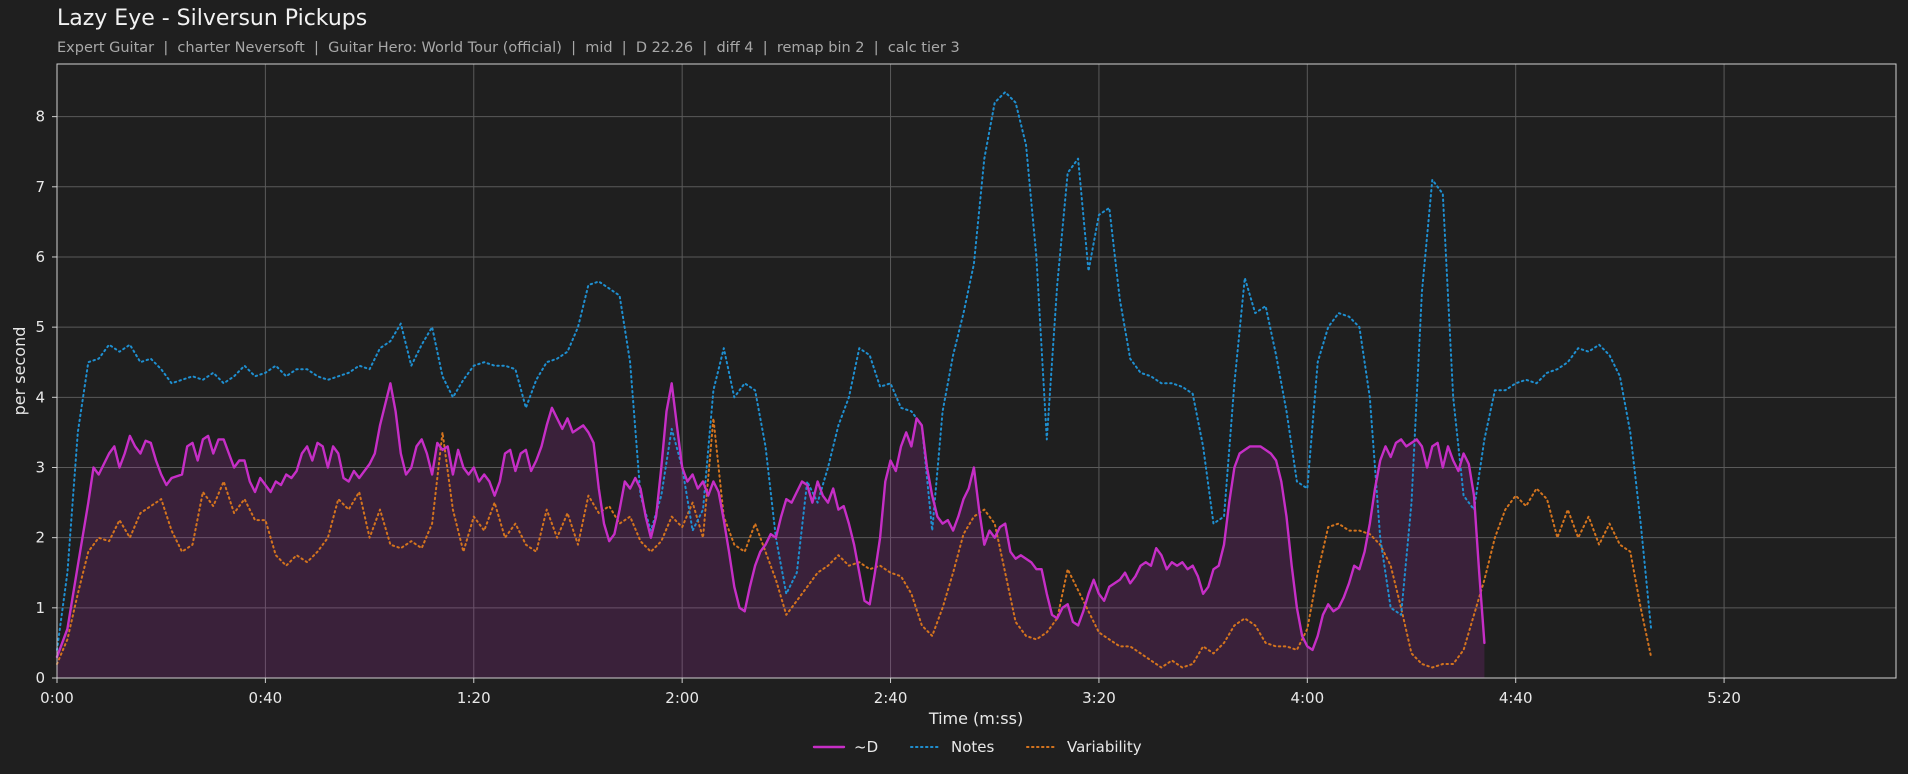 Image resolution: width=1908 pixels, height=774 pixels. Describe the element at coordinates (46, 397) in the screenshot. I see `y-axis: 0 1 2 3 4 5 6 7 8` at that location.